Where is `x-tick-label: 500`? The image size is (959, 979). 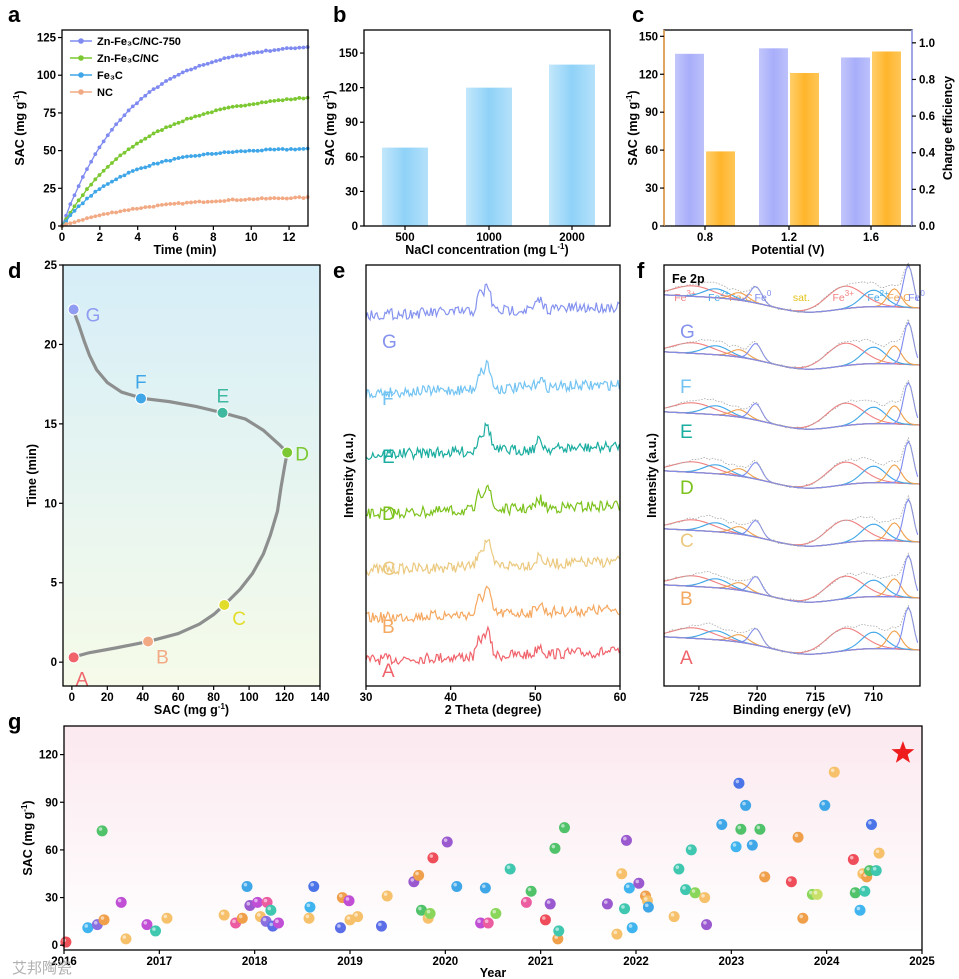 x-tick-label: 500 is located at coordinates (404, 238).